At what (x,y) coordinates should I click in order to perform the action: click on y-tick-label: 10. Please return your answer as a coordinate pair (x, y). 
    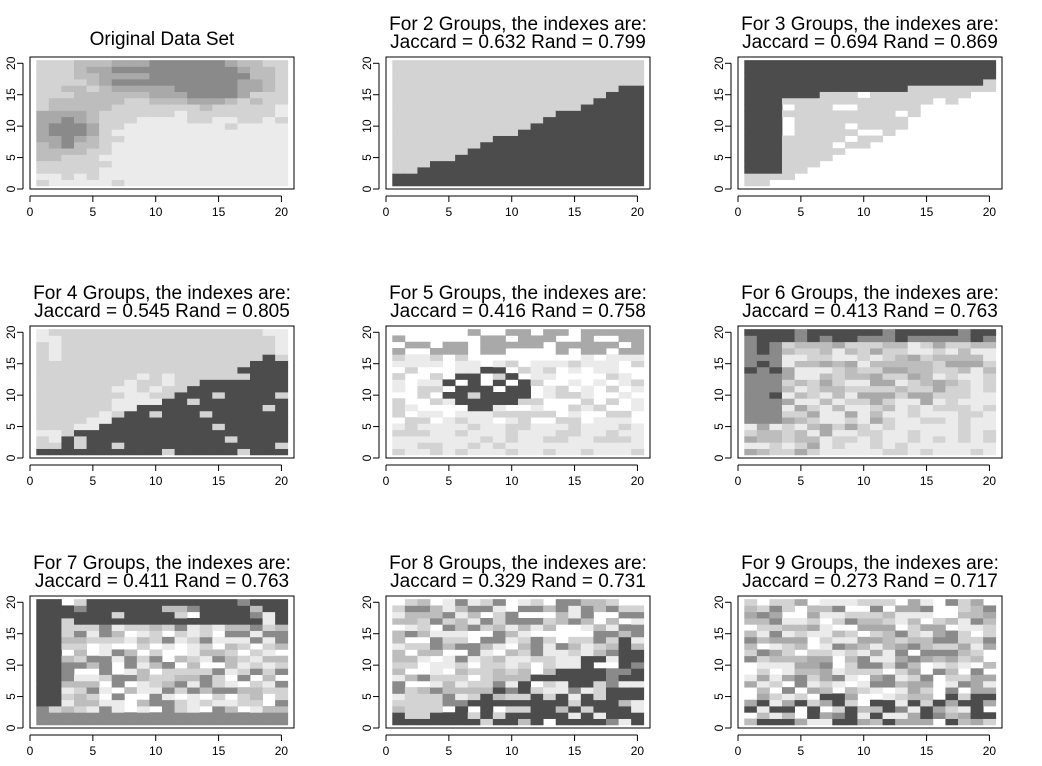
    Looking at the image, I should click on (719, 395).